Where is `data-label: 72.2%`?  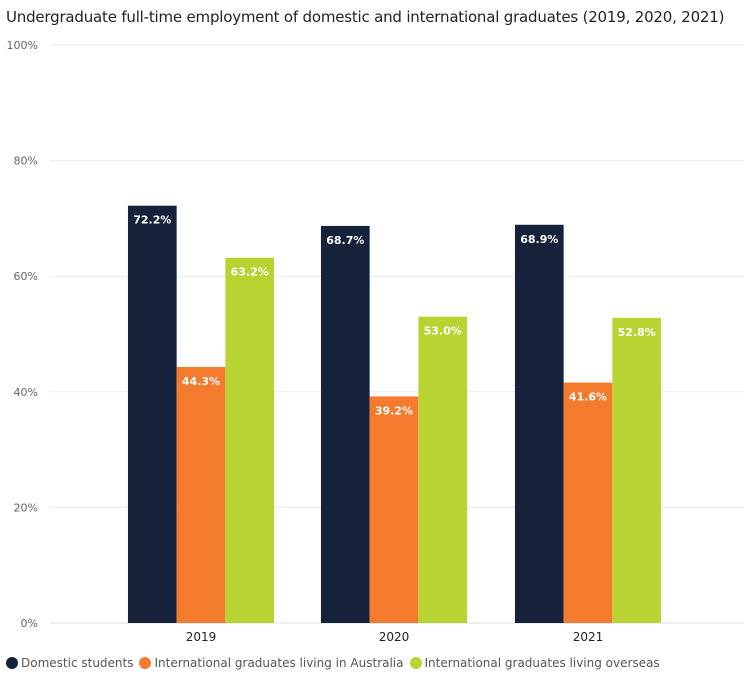 data-label: 72.2% is located at coordinates (152, 220).